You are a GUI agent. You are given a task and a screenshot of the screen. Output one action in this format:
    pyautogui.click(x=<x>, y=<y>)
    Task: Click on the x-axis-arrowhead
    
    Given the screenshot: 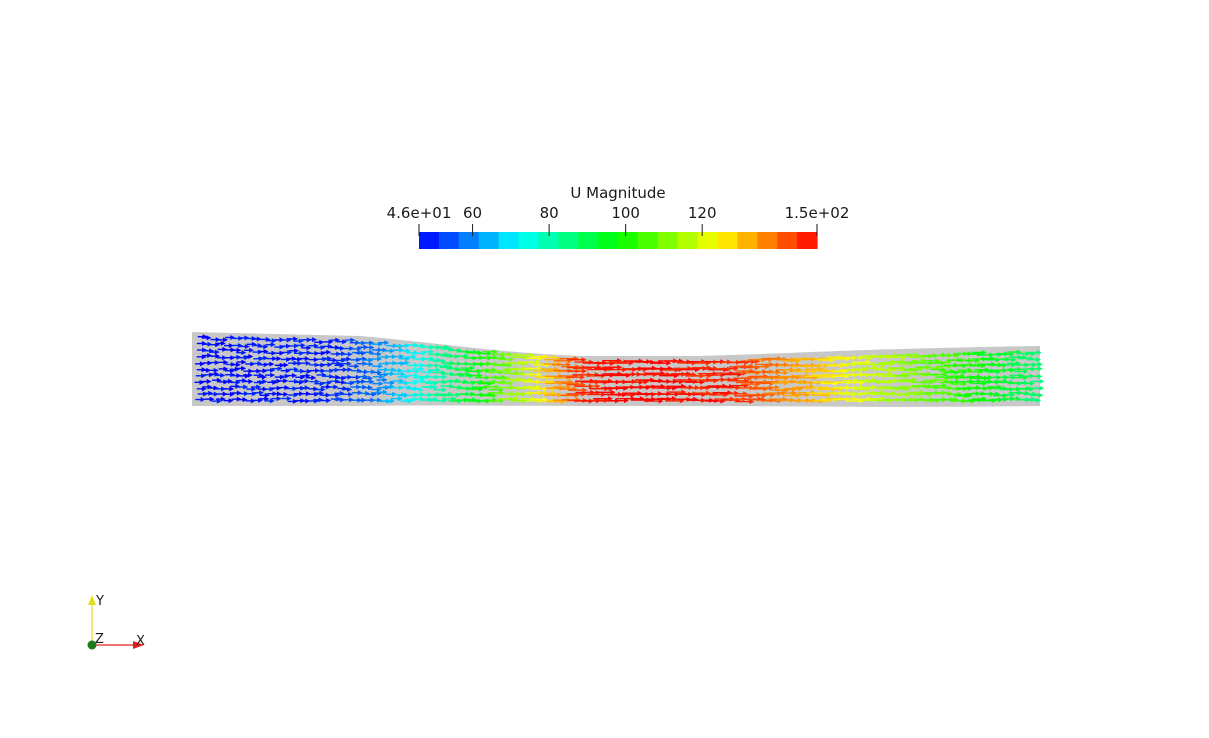 What is the action you would take?
    pyautogui.click(x=138, y=645)
    